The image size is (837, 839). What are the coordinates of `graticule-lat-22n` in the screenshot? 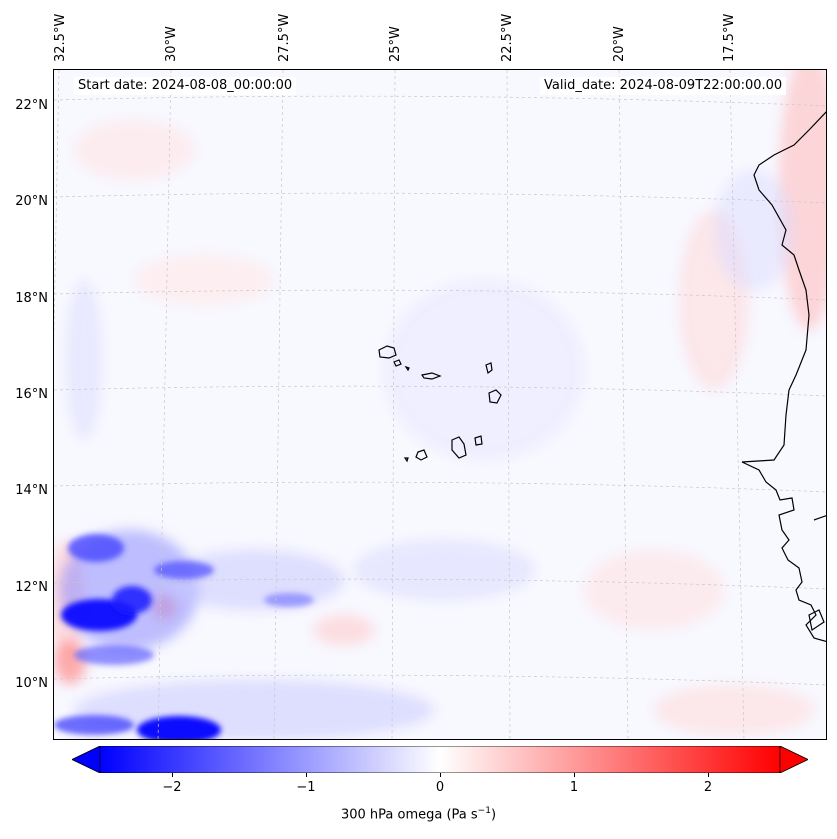 It's located at (440, 101).